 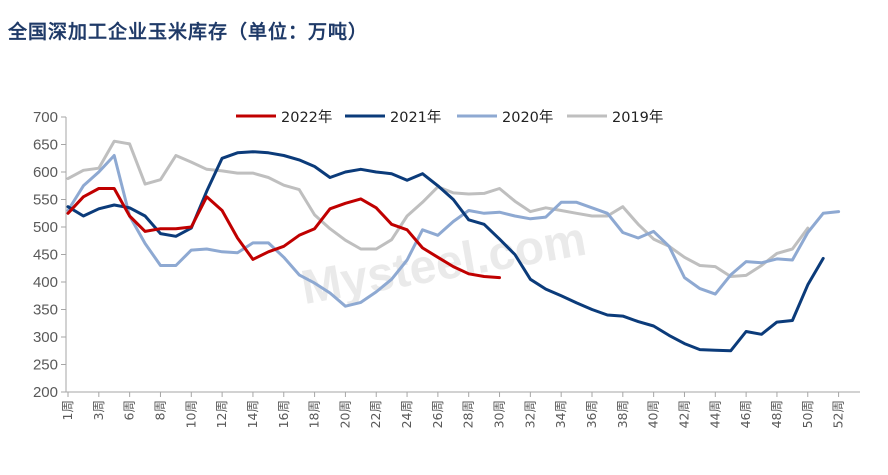 I want to click on y-tick-label: 650, so click(x=45, y=145).